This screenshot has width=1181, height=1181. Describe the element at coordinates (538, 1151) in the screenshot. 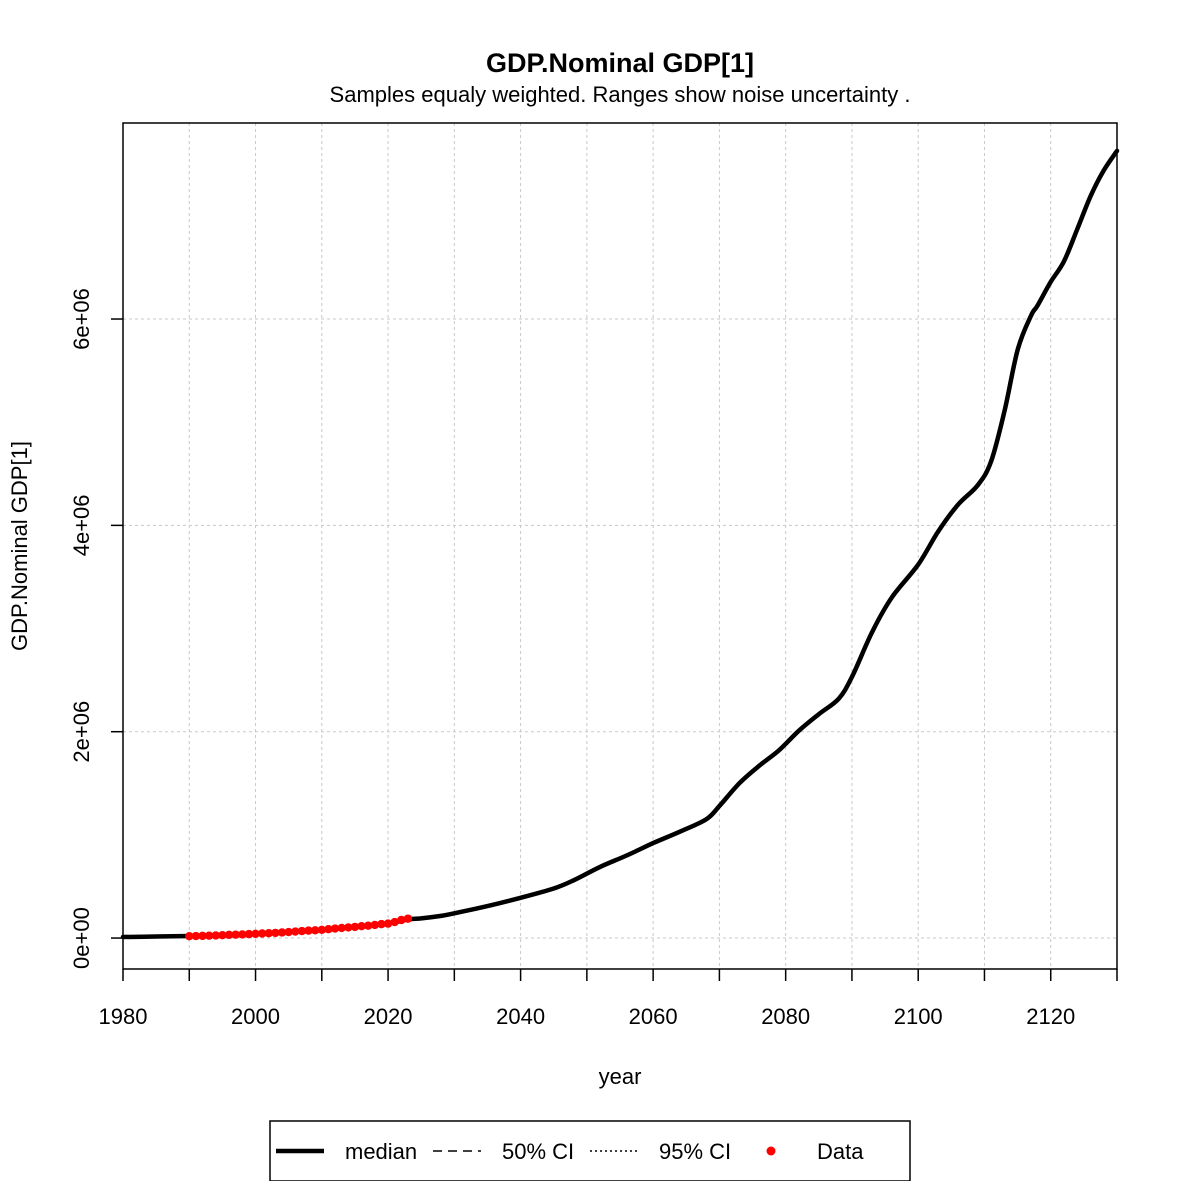

I see `legend-50ci-label: 50% CI` at that location.